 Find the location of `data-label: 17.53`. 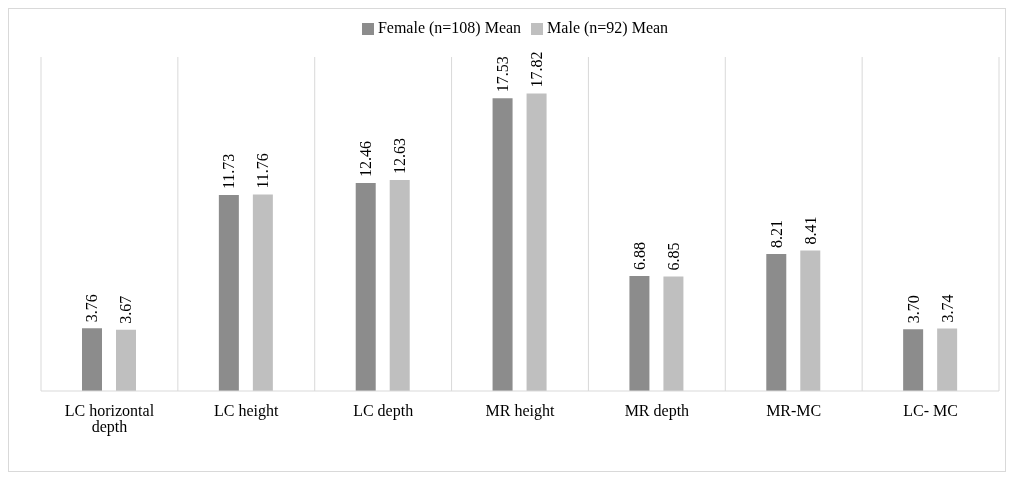

data-label: 17.53 is located at coordinates (503, 74).